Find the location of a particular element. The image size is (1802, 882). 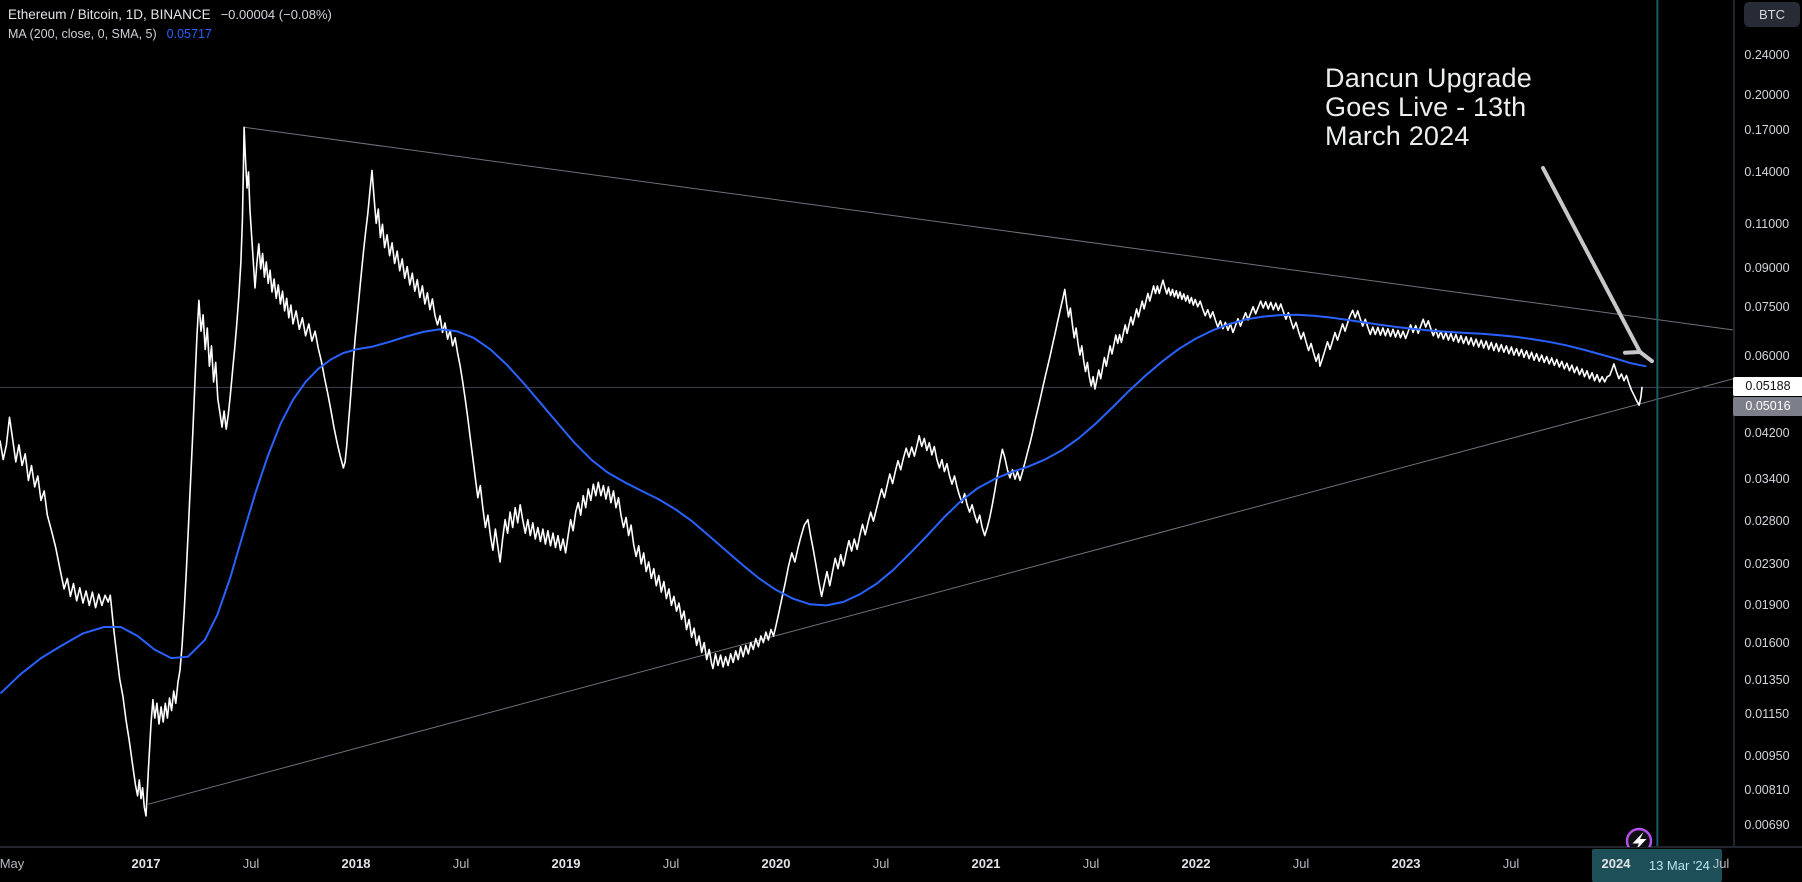

price-tick-label: 0.01600 is located at coordinates (1767, 642).